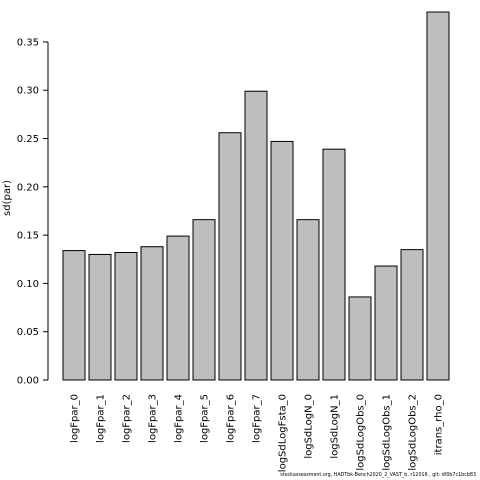 This screenshot has width=480, height=480. I want to click on x-tick-label-logSdLogFsta_0: logSdLogFsta_0, so click(283, 433).